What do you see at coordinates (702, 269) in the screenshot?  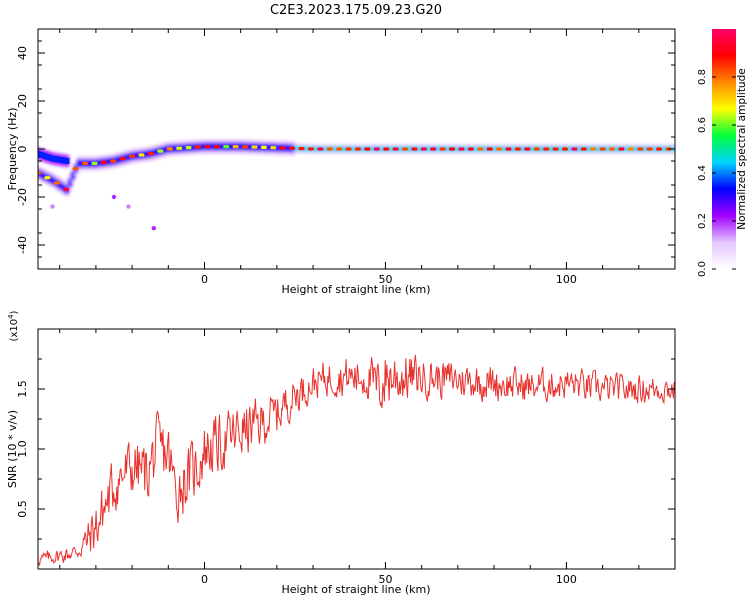 I see `colorbar-tick-label: 0.0` at bounding box center [702, 269].